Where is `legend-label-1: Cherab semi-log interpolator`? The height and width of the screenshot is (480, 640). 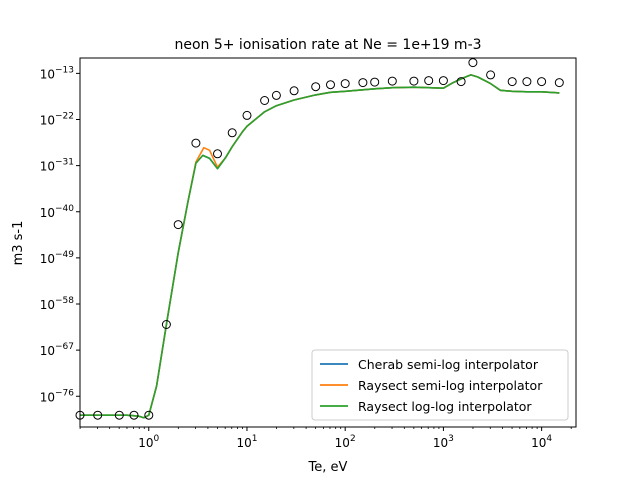 legend-label-1: Cherab semi-log interpolator is located at coordinates (448, 364).